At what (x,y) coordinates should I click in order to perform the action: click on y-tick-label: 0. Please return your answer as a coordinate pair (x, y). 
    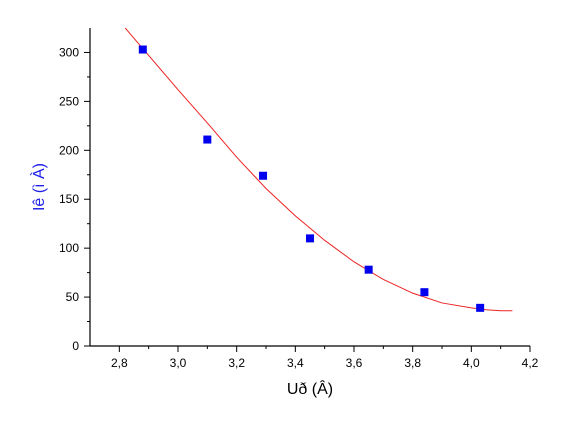
    Looking at the image, I should click on (75, 346).